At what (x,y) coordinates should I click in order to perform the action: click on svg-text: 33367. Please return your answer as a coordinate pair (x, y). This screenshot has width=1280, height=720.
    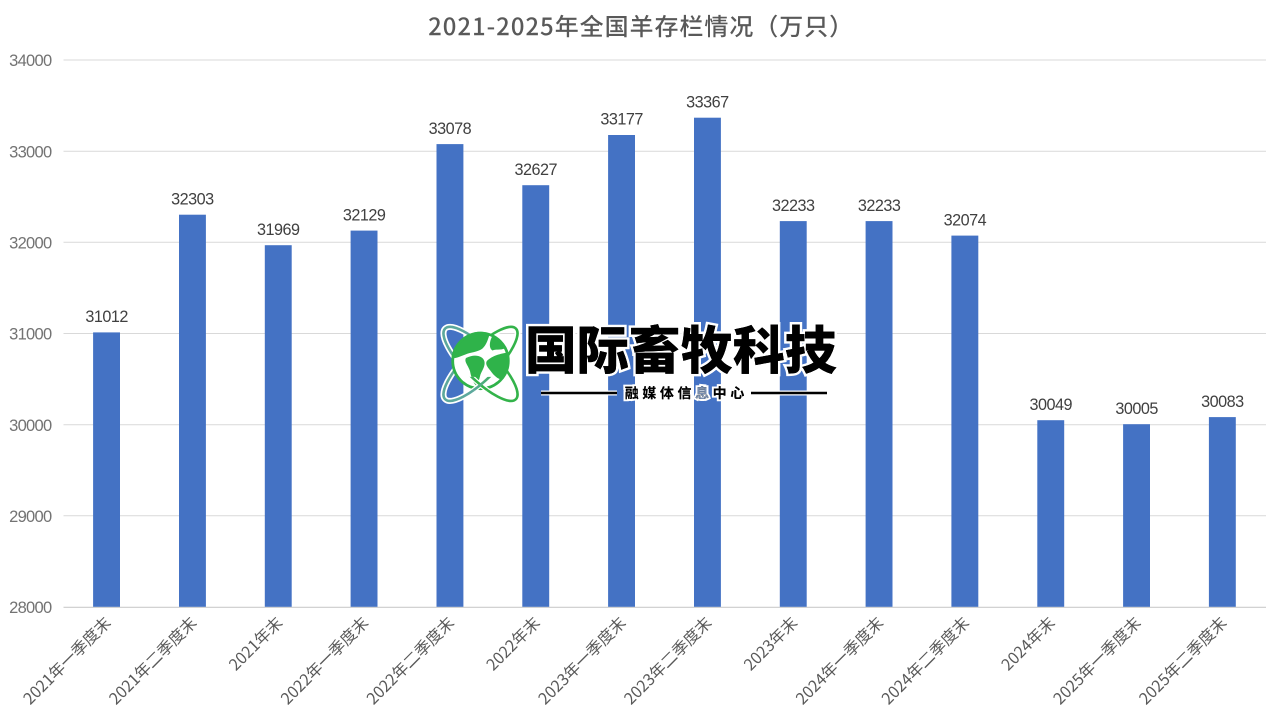
    Looking at the image, I should click on (707, 102).